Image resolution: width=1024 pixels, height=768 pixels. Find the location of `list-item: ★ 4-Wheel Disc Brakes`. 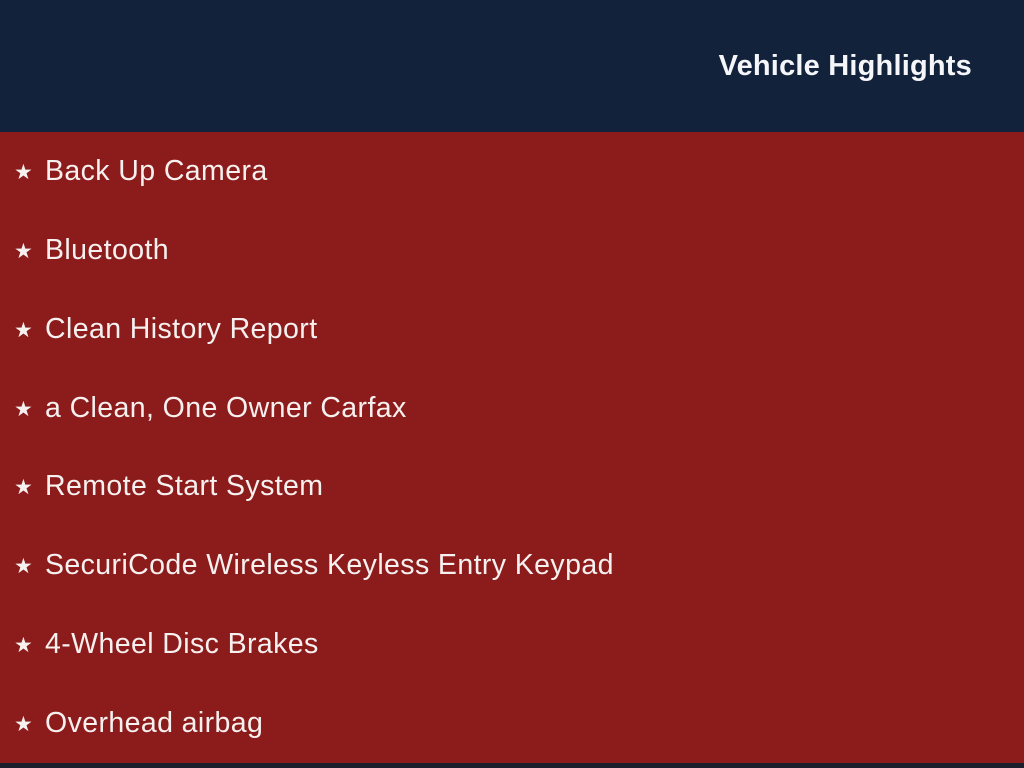

list-item: ★ 4-Wheel Disc Brakes is located at coordinates (512, 644).